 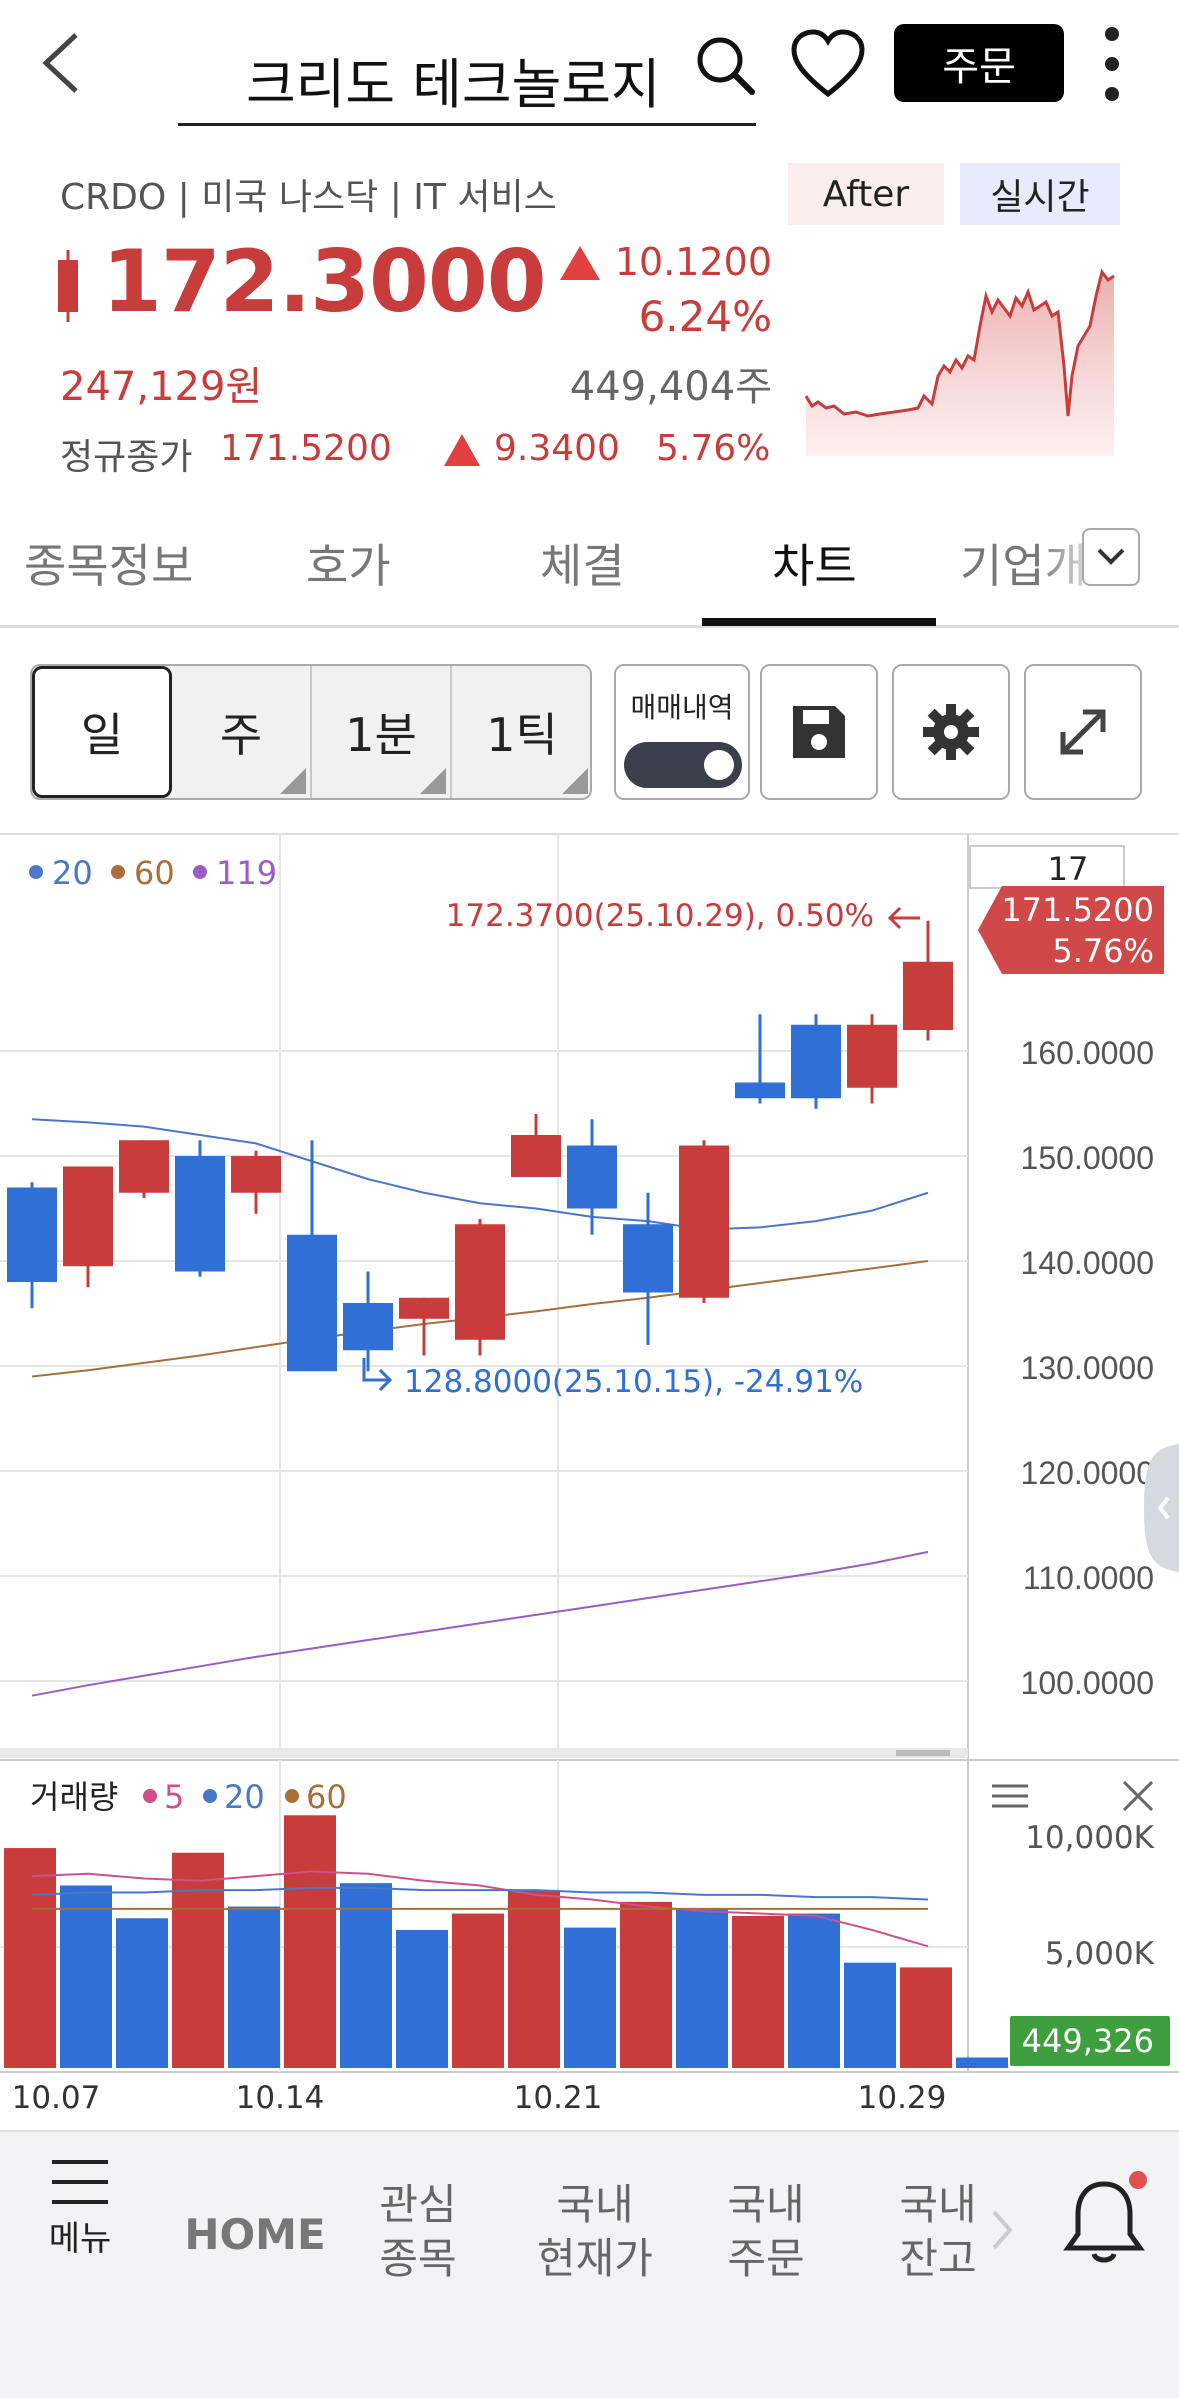 What do you see at coordinates (1112, 64) in the screenshot?
I see `more-menu-icon` at bounding box center [1112, 64].